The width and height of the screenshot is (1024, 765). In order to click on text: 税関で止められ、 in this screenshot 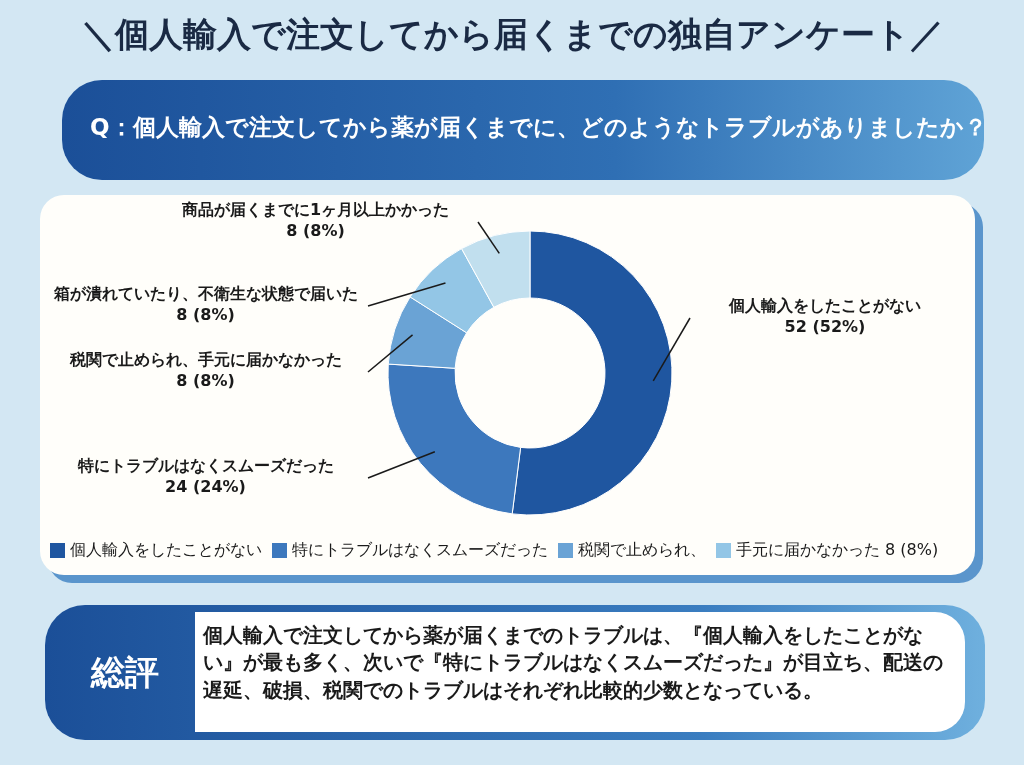, I will do `click(642, 550)`.